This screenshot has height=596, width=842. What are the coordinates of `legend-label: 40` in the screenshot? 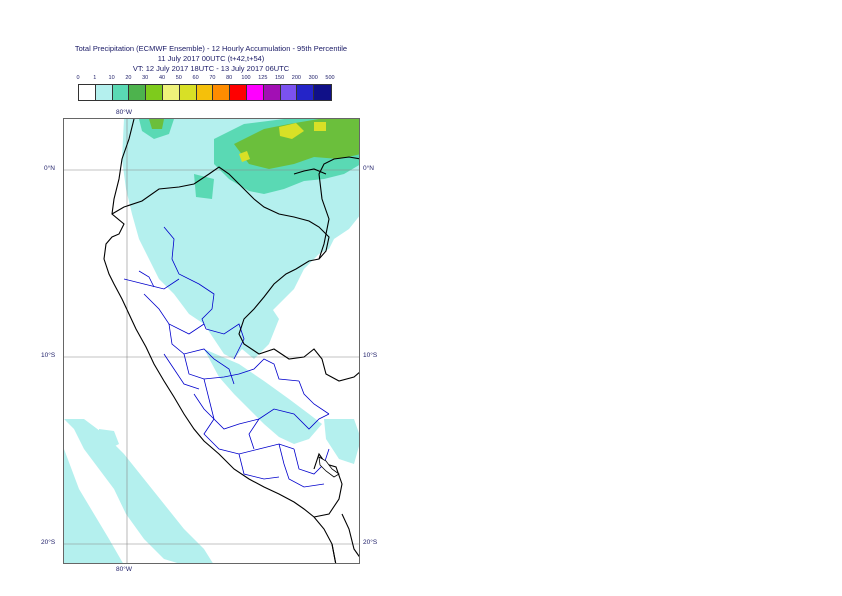 It's located at (162, 78).